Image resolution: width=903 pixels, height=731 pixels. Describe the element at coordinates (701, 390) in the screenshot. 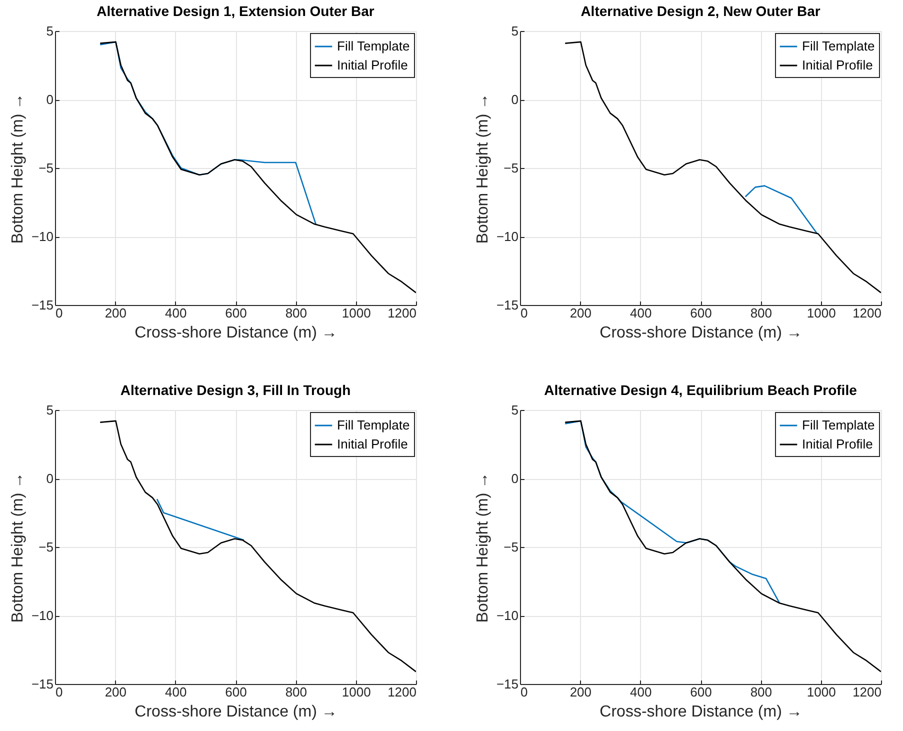

I see `chart-title: Alternative Design 4, Equilibrium Beach Profile` at that location.